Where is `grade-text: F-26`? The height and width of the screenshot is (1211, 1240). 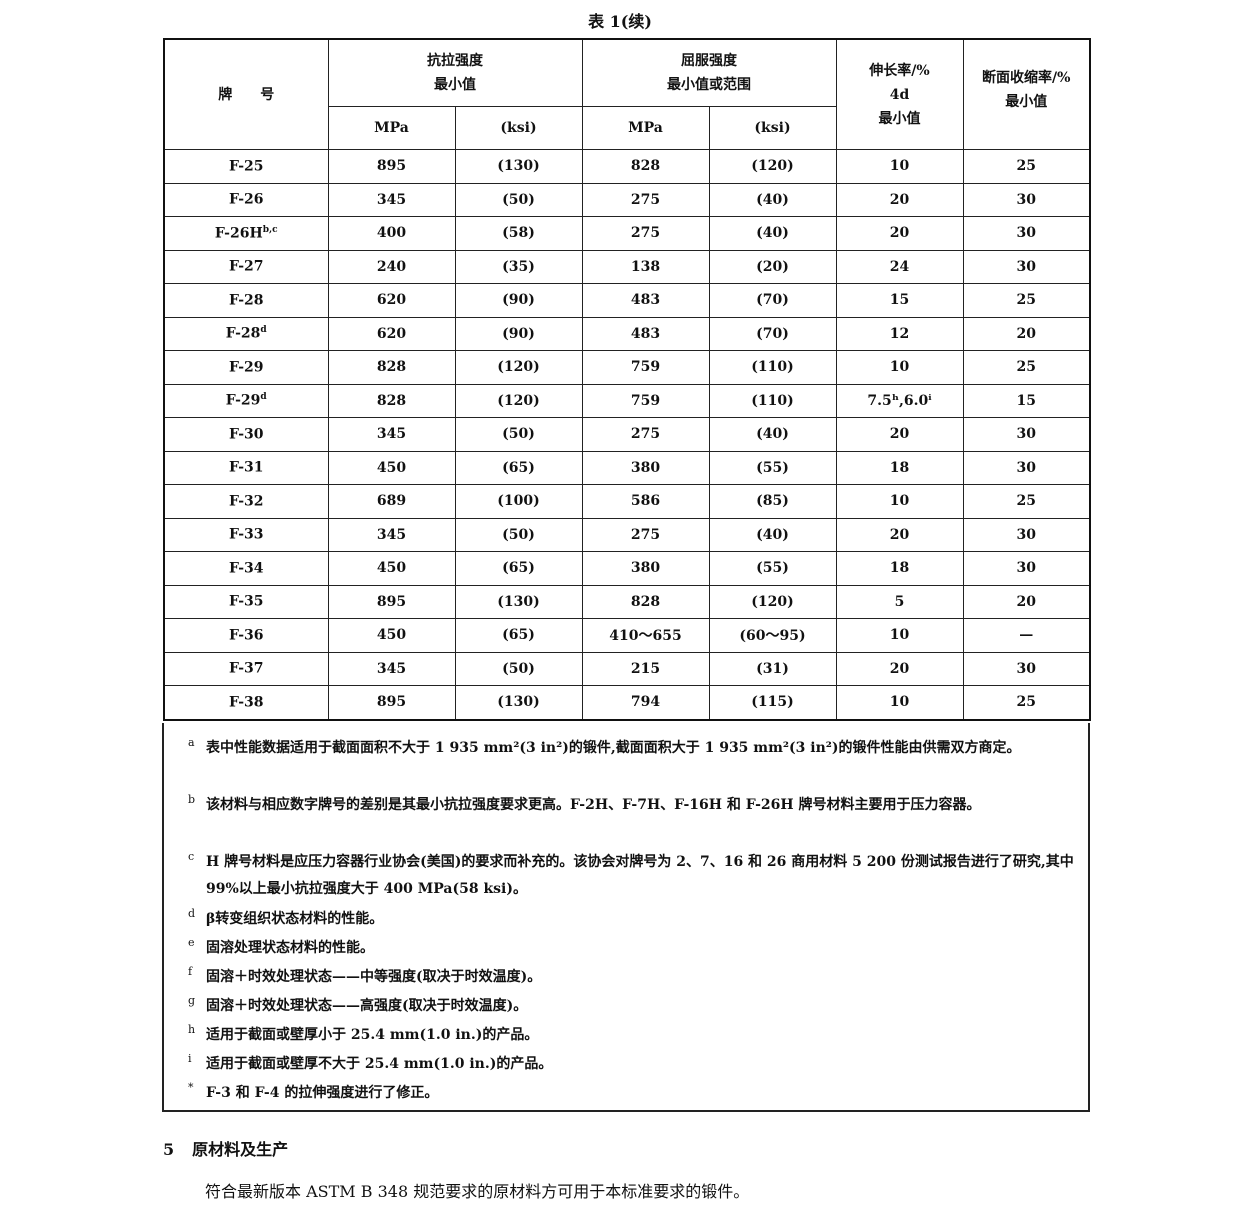 grade-text: F-26 is located at coordinates (246, 200).